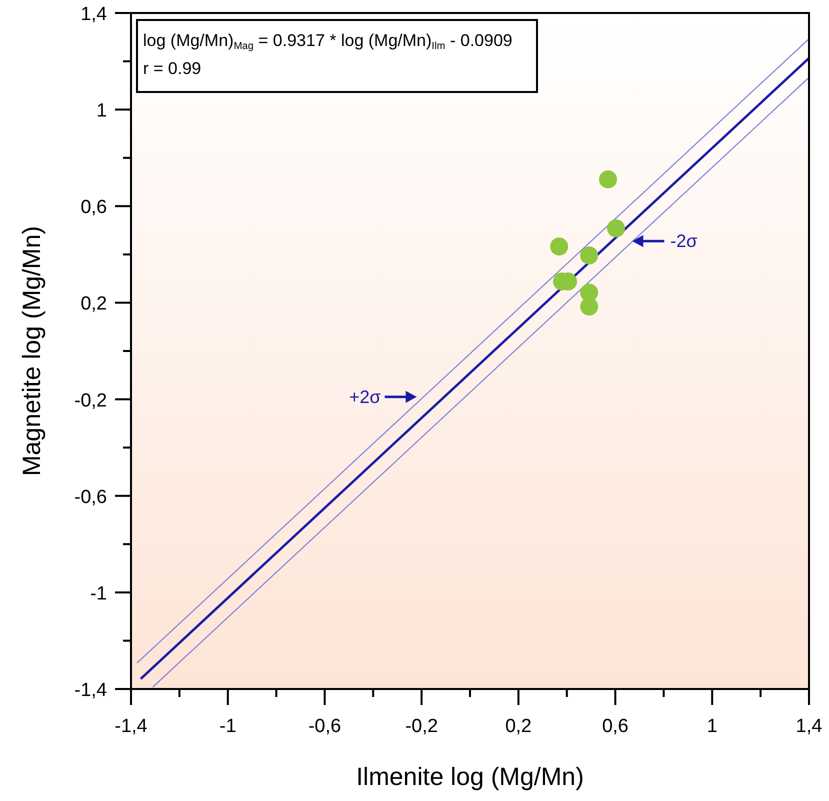 Image resolution: width=829 pixels, height=801 pixels. I want to click on annotation: log (Mg/Mn)$_{Mag}$ = 0.9317 * log (Mg/Mn)$_{Ilm}$ - 0.0909, so click(327, 41).